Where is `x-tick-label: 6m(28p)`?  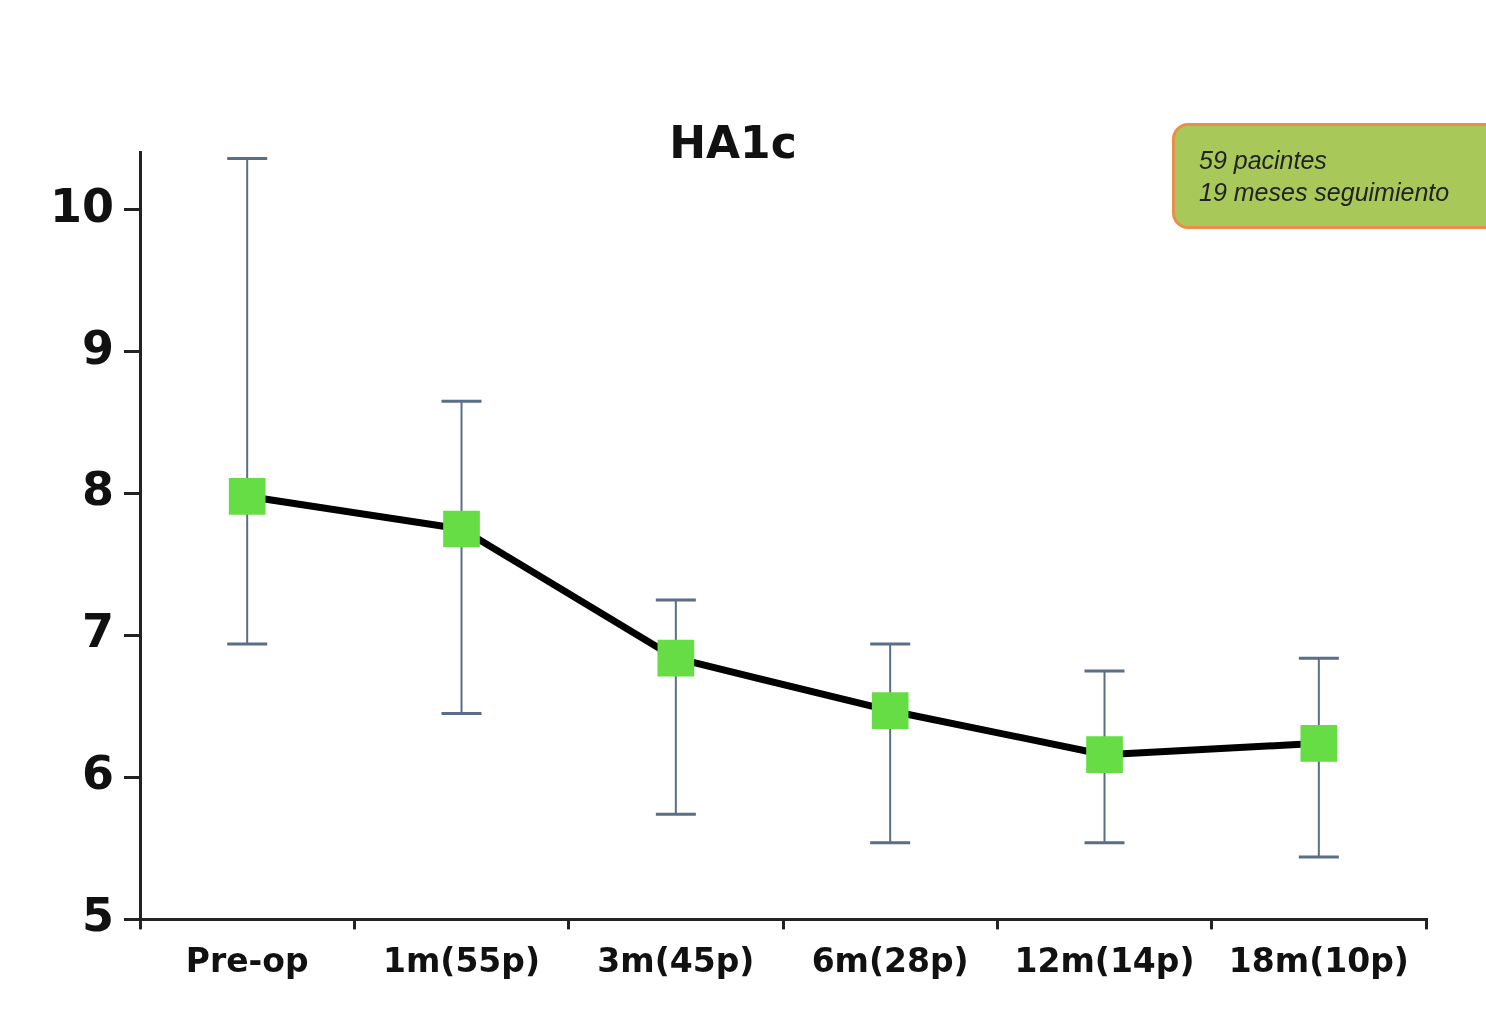
x-tick-label: 6m(28p) is located at coordinates (890, 960).